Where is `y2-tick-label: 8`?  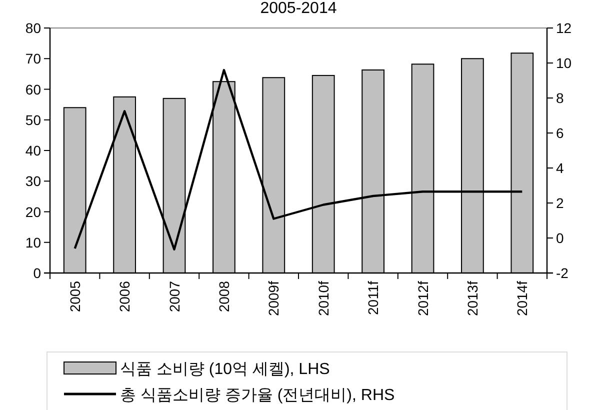 y2-tick-label: 8 is located at coordinates (560, 98).